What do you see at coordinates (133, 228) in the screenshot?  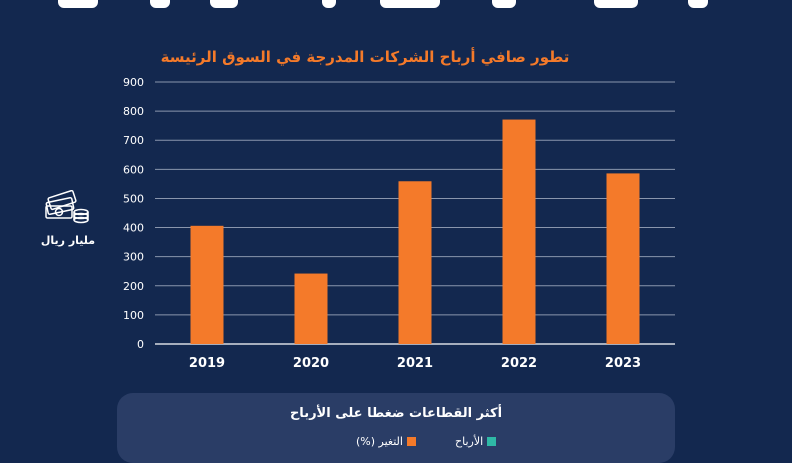 I see `y-tick-label: 400` at bounding box center [133, 228].